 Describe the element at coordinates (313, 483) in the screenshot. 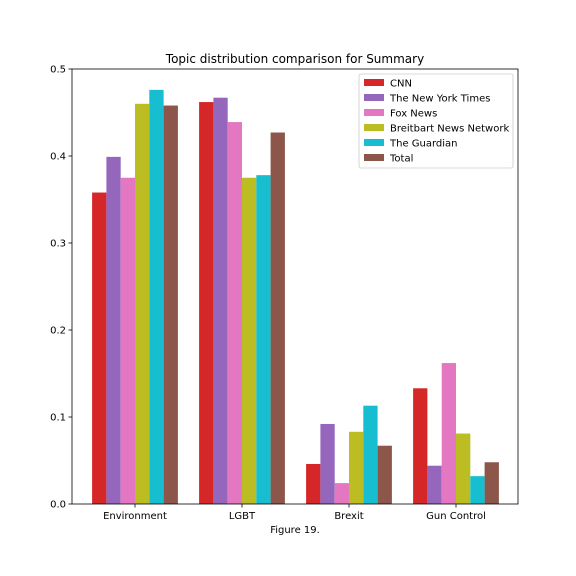

I see `bar-cnn-brexit` at that location.